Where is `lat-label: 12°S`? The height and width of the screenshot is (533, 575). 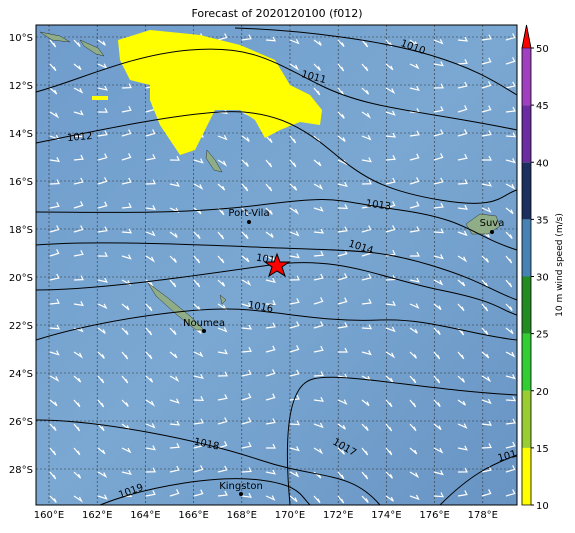 lat-label: 12°S is located at coordinates (21, 86).